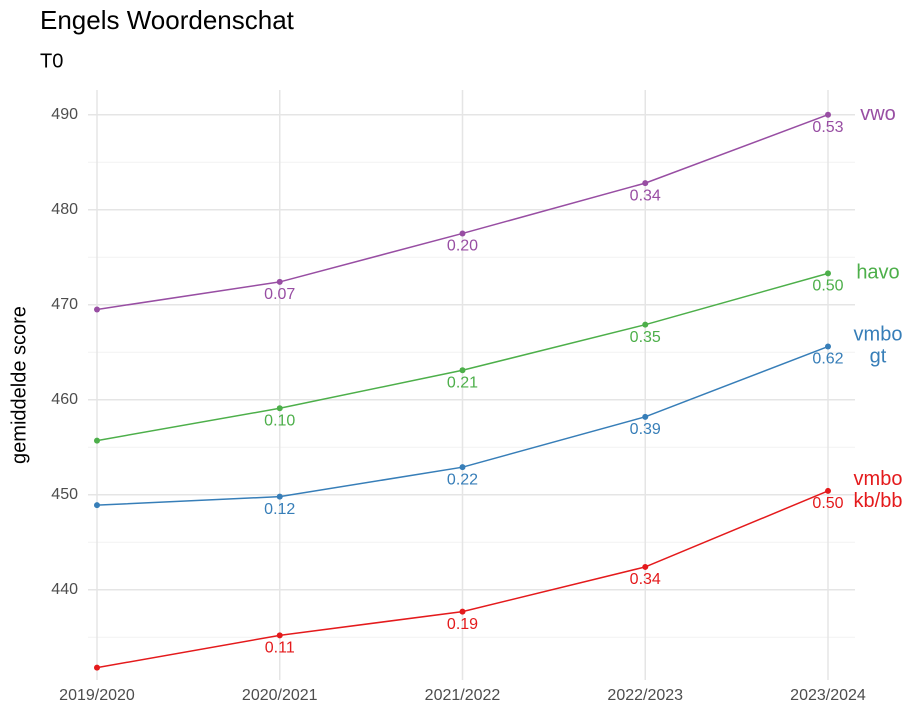 The width and height of the screenshot is (920, 711). Describe the element at coordinates (64, 589) in the screenshot. I see `y-tick-label: 440` at that location.